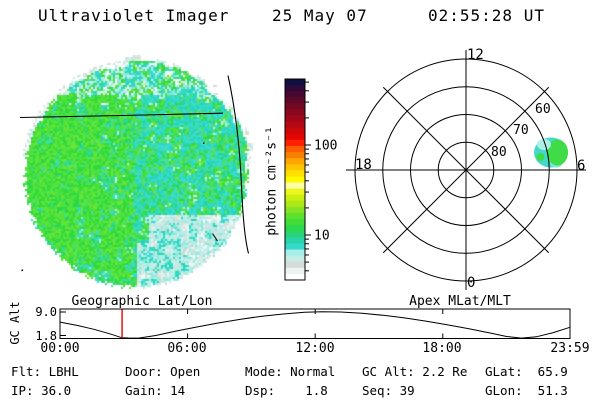 This screenshot has height=400, width=600. I want to click on status-glat: GLat: 65.9, so click(526, 371).